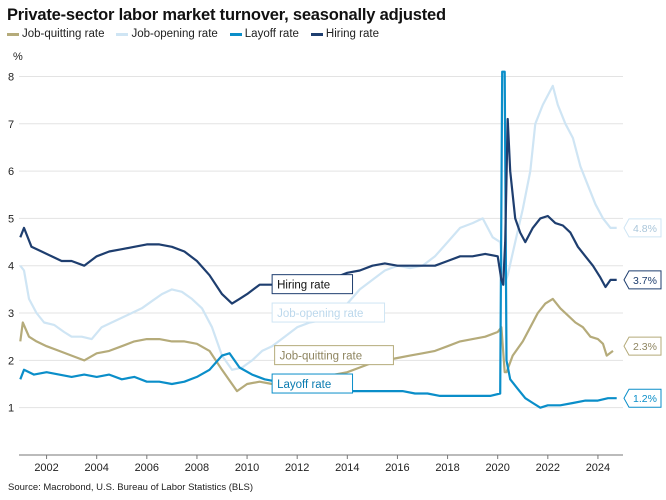  What do you see at coordinates (11, 242) in the screenshot?
I see `y-axis-ticks: 1 2 3 4 5 6 7 8` at bounding box center [11, 242].